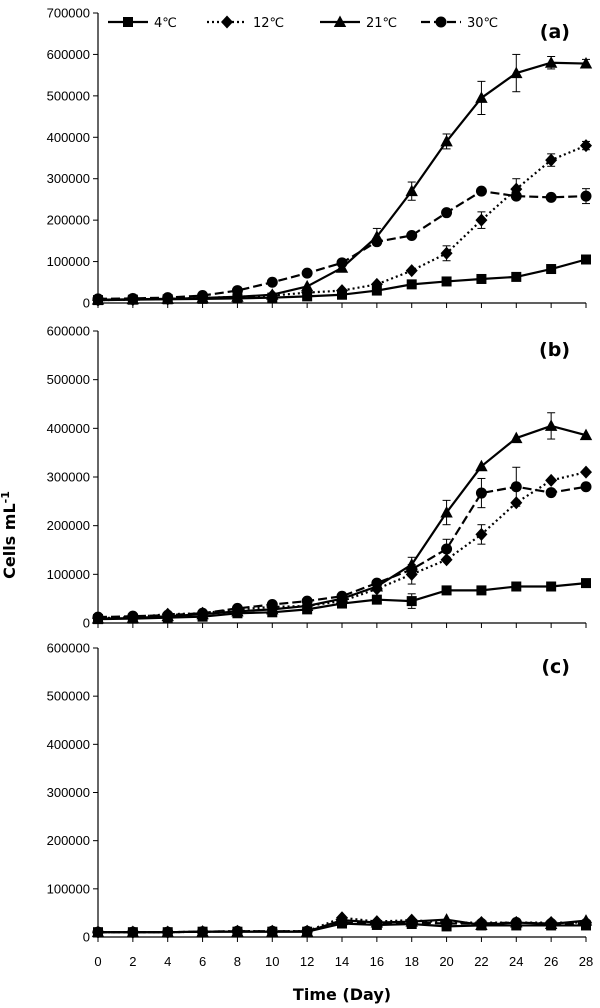 The image size is (600, 1008). What do you see at coordinates (307, 961) in the screenshot?
I see `x-tick-label: 12` at bounding box center [307, 961].